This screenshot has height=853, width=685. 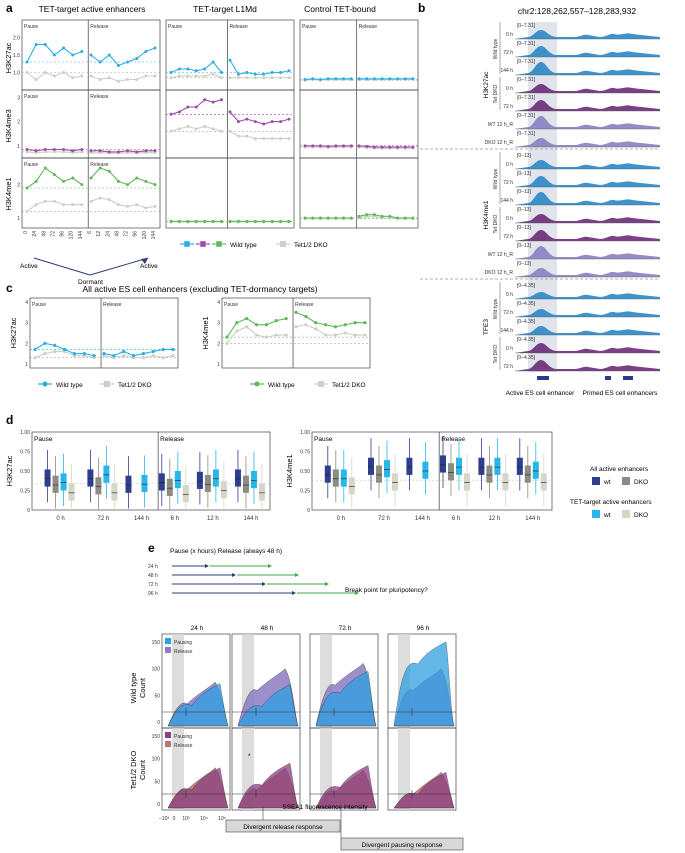 What do you see at coordinates (89, 271) in the screenshot?
I see `panel-a-state-arrows: Active Dormant Active` at bounding box center [89, 271].